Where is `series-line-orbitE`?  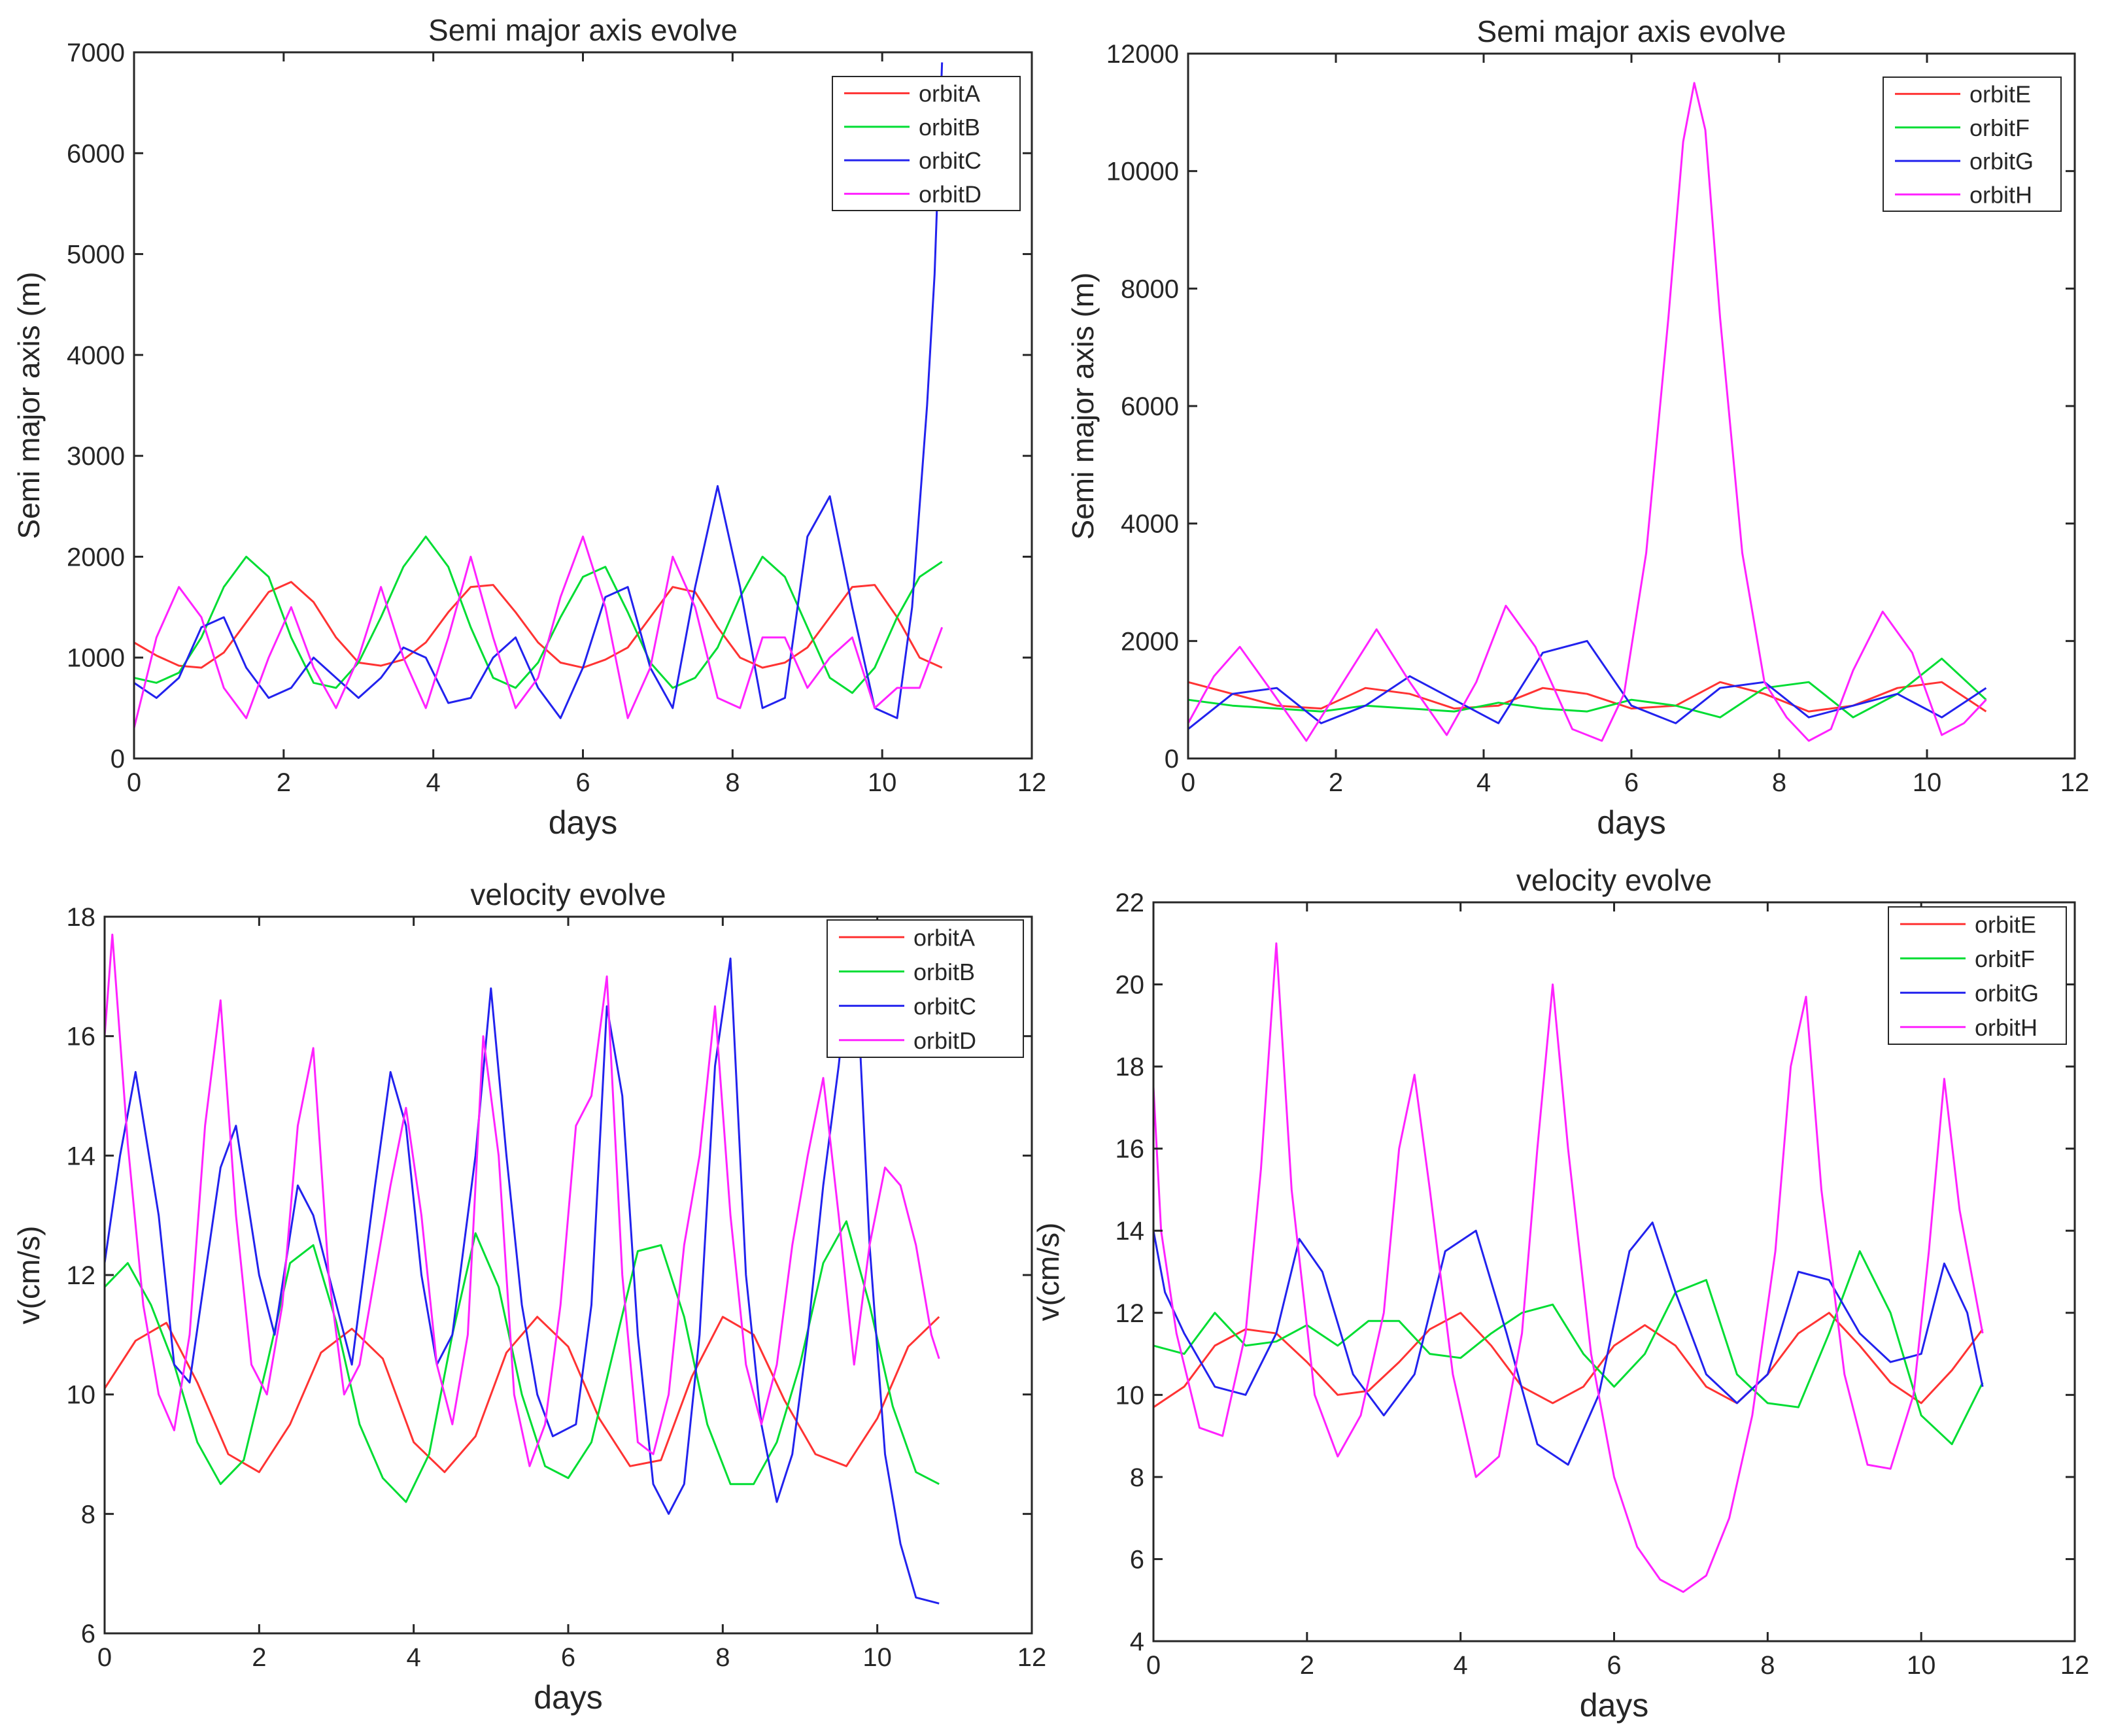
series-line-orbitE is located at coordinates (1568, 1360).